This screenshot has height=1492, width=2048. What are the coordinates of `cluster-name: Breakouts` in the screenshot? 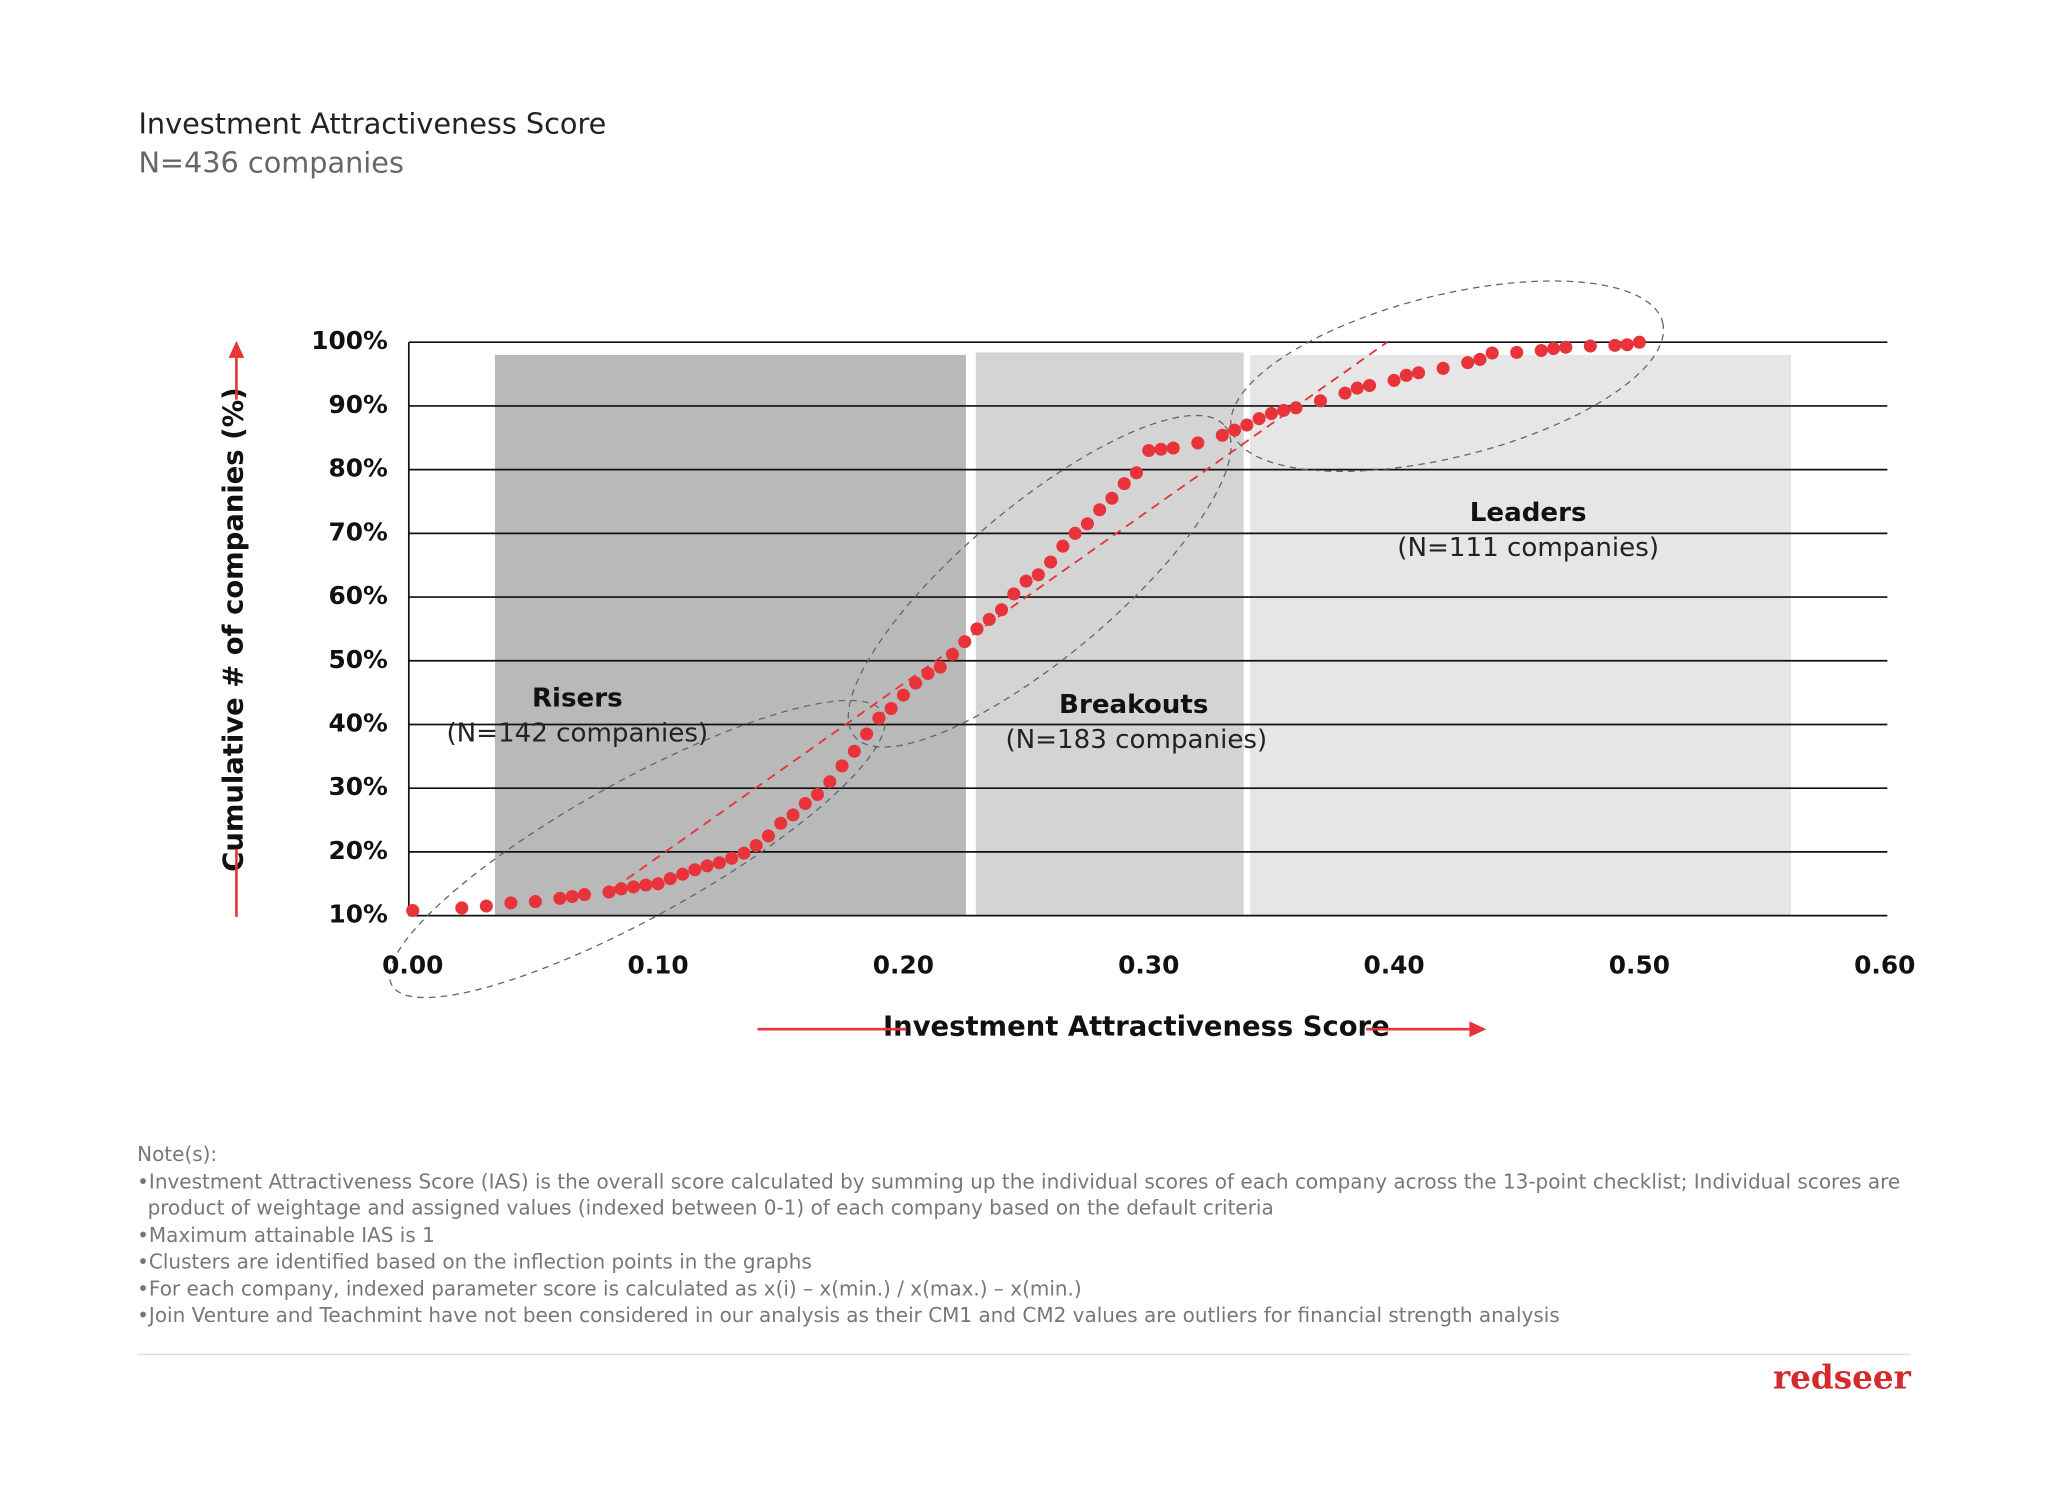 It's located at (1133, 705).